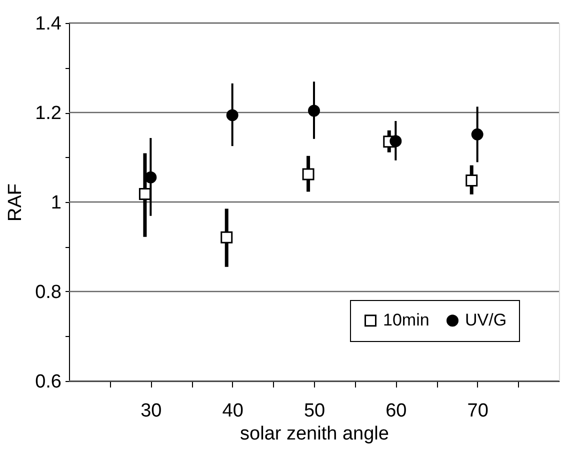 Image resolution: width=575 pixels, height=454 pixels. What do you see at coordinates (396, 411) in the screenshot?
I see `x-tick-label: 60` at bounding box center [396, 411].